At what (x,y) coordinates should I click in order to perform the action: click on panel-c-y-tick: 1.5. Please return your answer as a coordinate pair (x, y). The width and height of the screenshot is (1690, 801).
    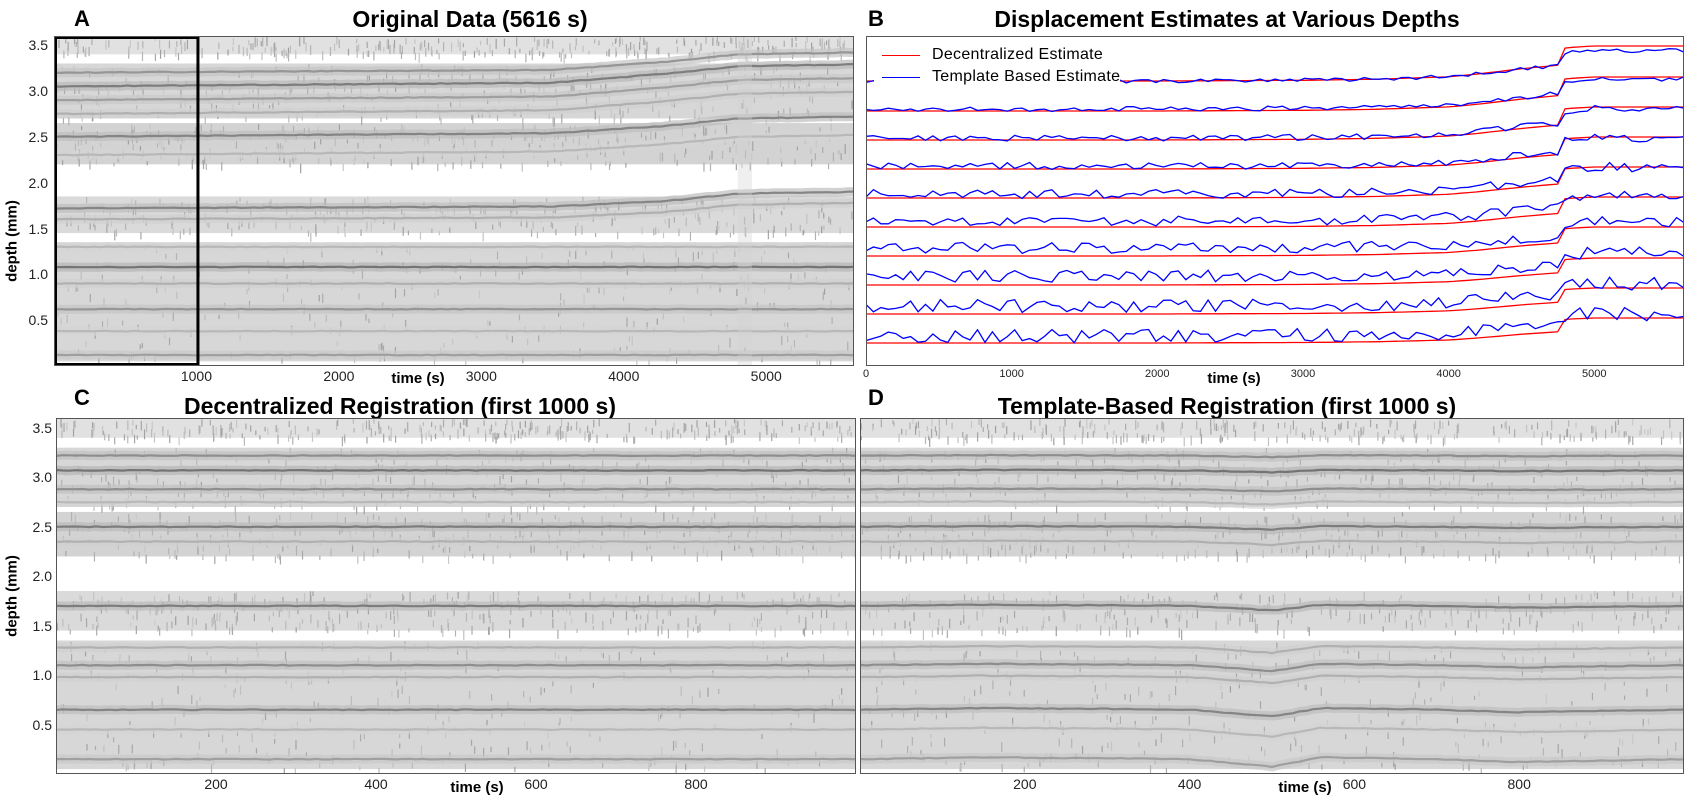
    Looking at the image, I should click on (42, 625).